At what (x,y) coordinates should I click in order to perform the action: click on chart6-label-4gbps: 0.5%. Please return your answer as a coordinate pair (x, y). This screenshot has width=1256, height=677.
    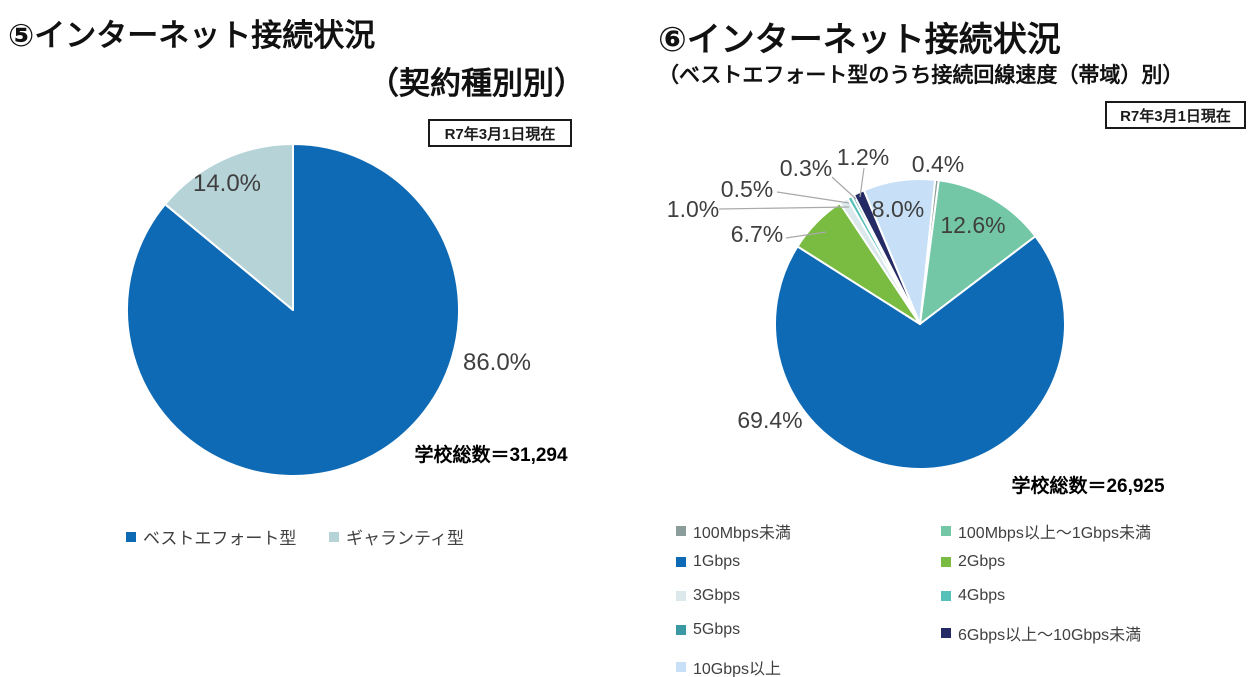
    Looking at the image, I should click on (747, 189).